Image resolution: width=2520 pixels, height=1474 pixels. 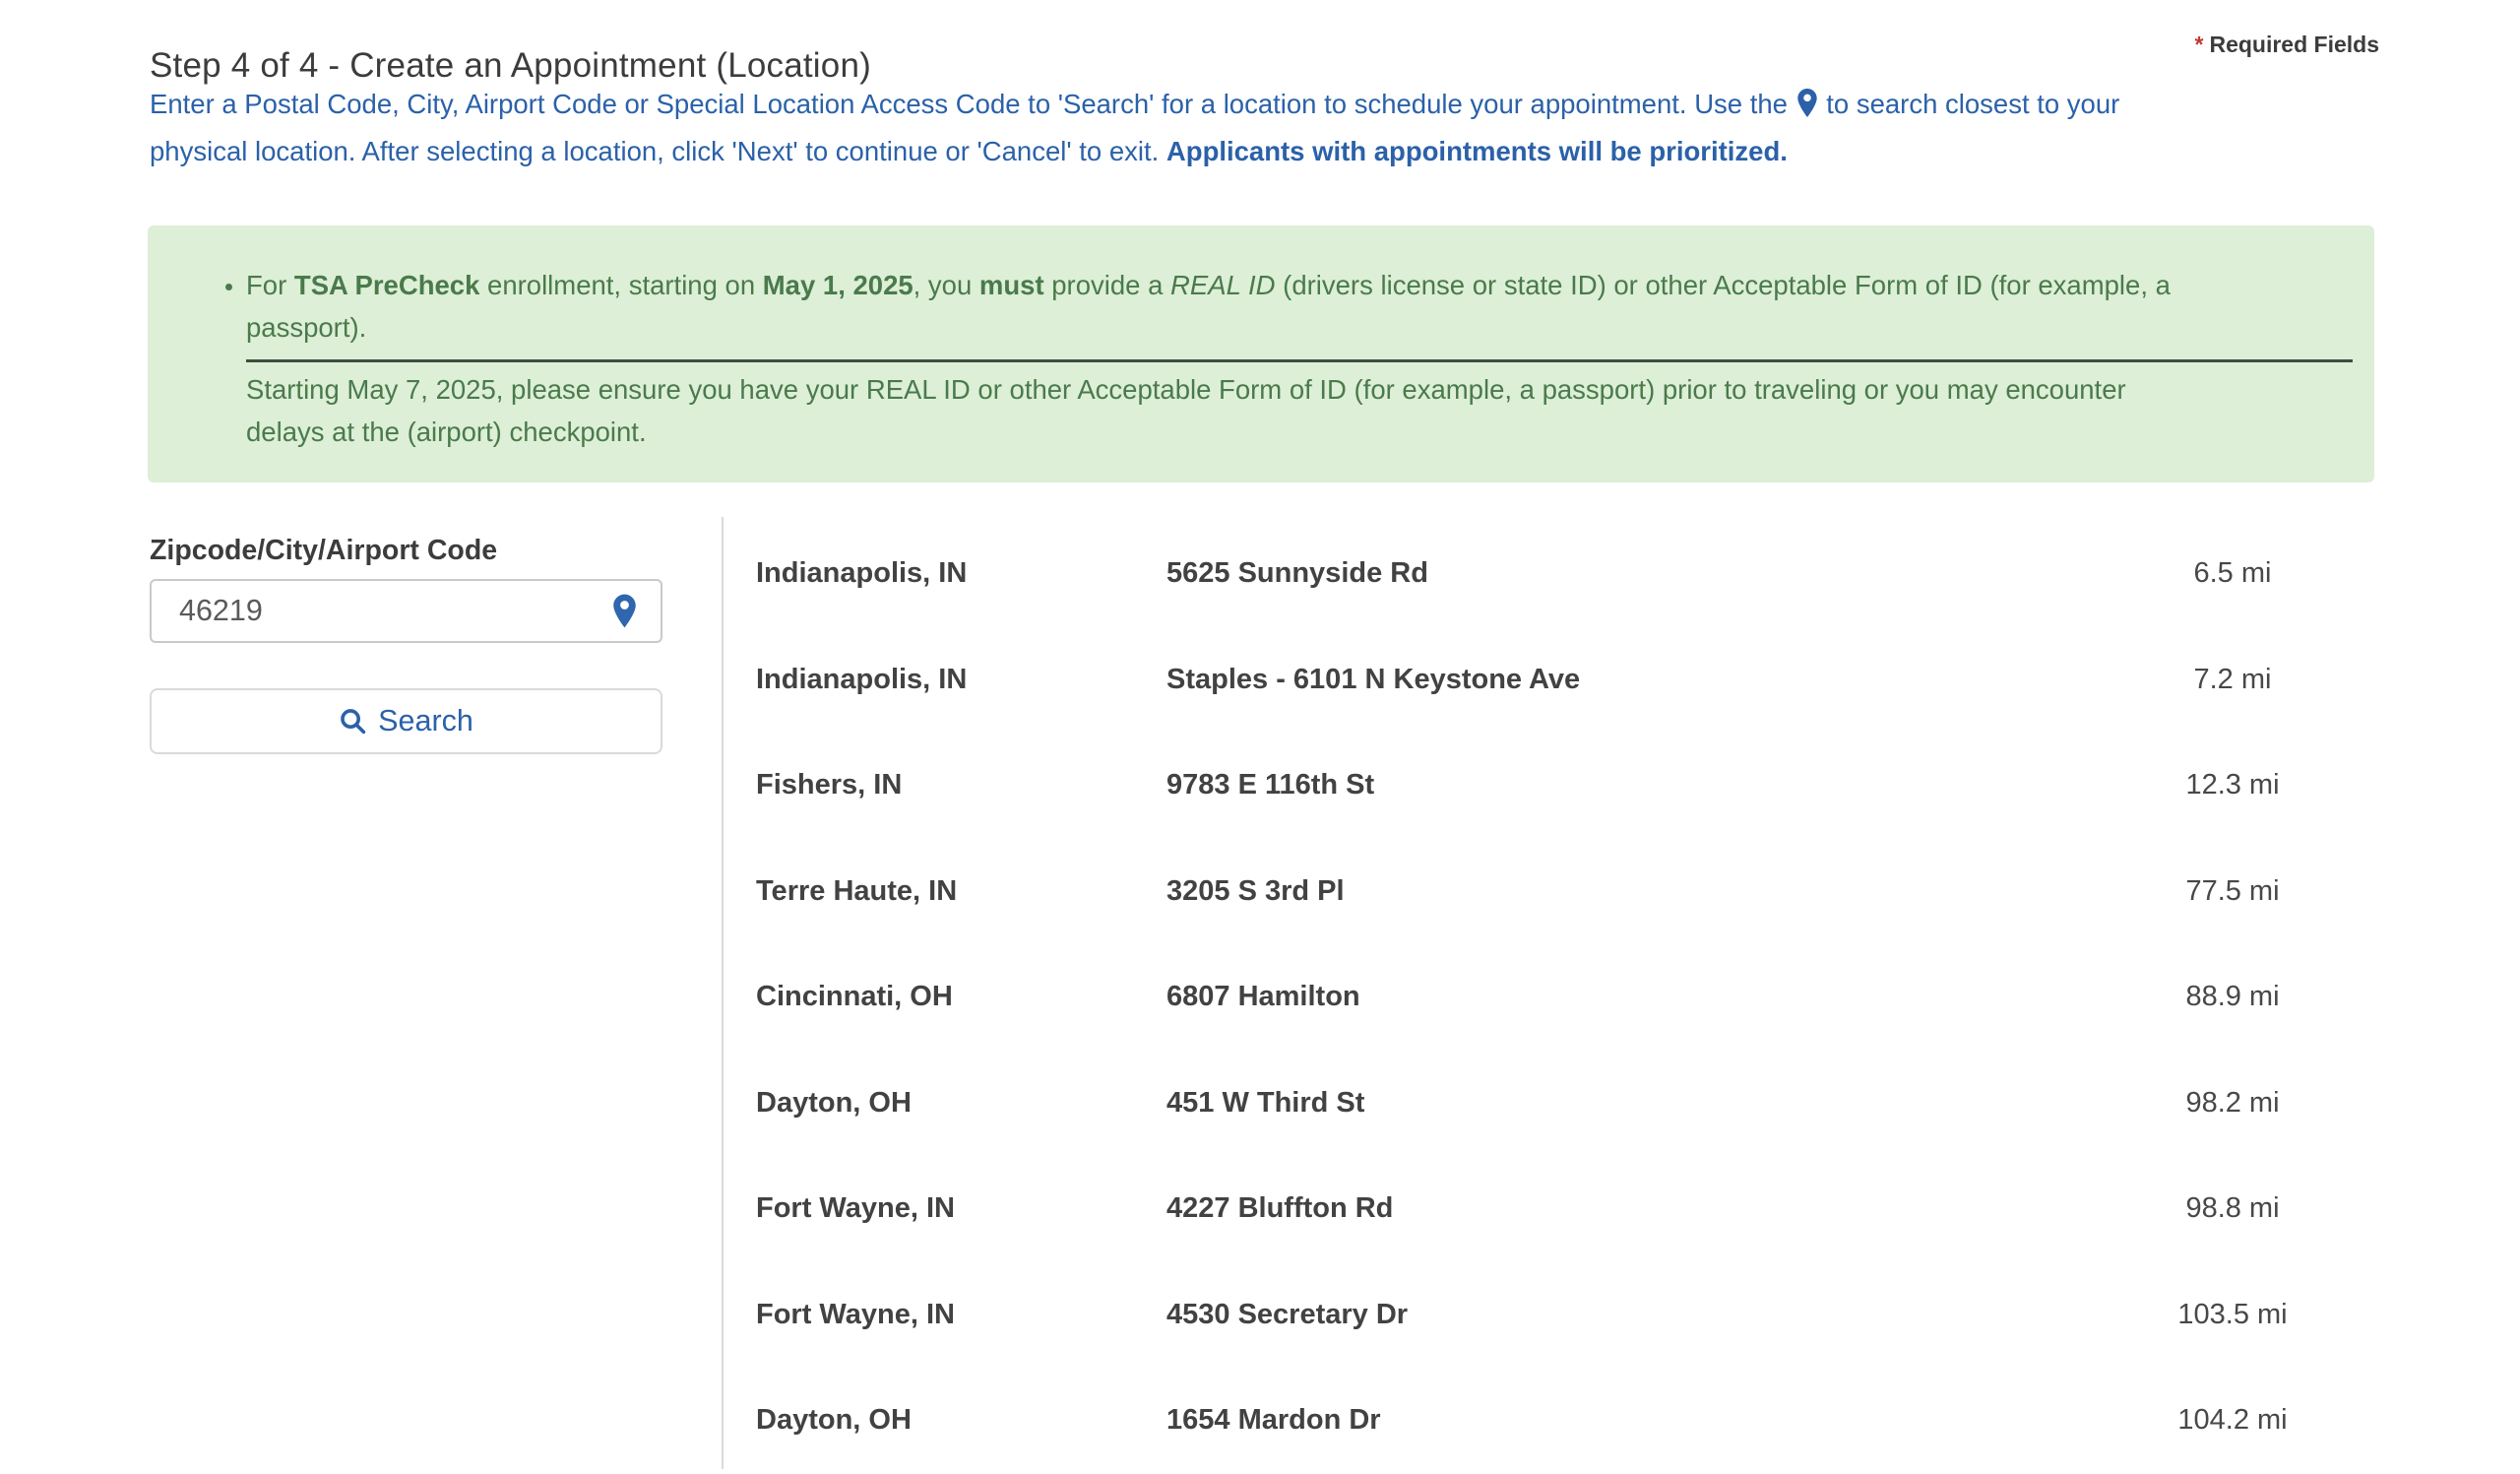 What do you see at coordinates (857, 891) in the screenshot?
I see `location-city: Terre Haute, IN` at bounding box center [857, 891].